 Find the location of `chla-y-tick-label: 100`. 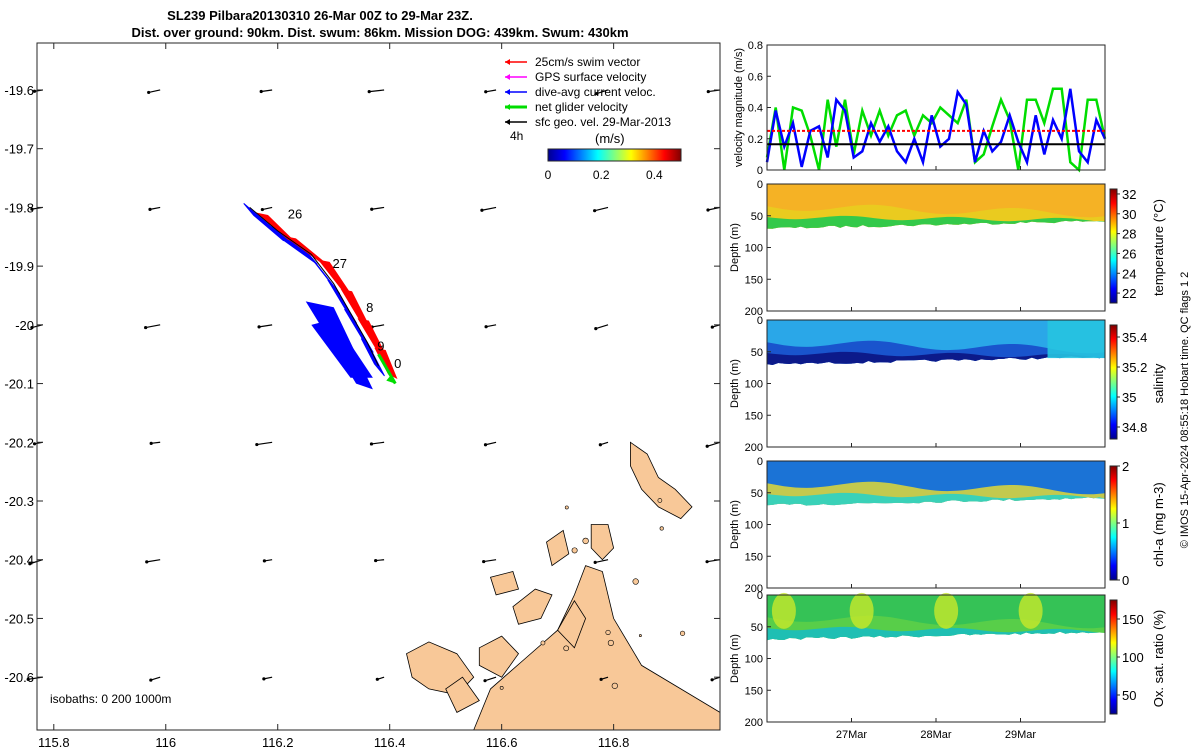

chla-y-tick-label: 100 is located at coordinates (754, 526).